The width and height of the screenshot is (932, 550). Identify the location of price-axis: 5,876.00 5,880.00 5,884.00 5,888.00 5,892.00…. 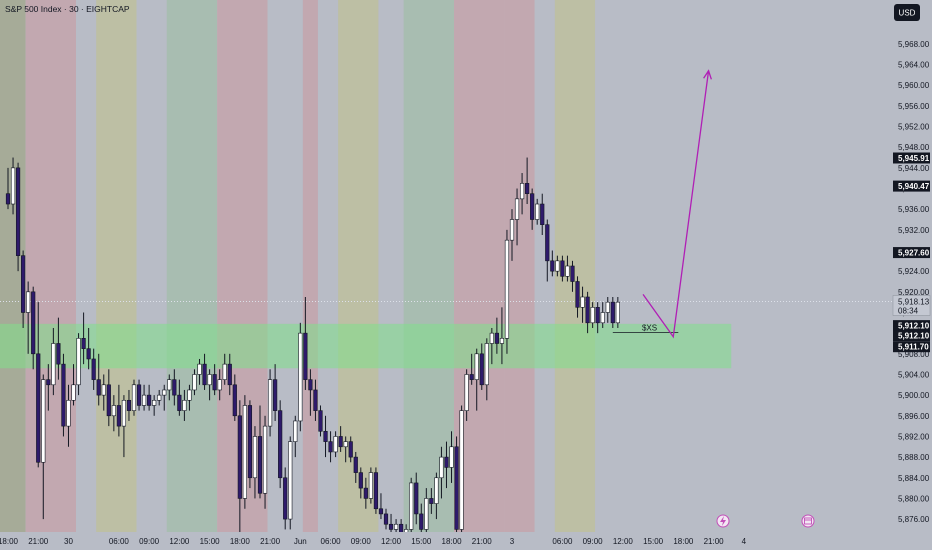
(912, 275).